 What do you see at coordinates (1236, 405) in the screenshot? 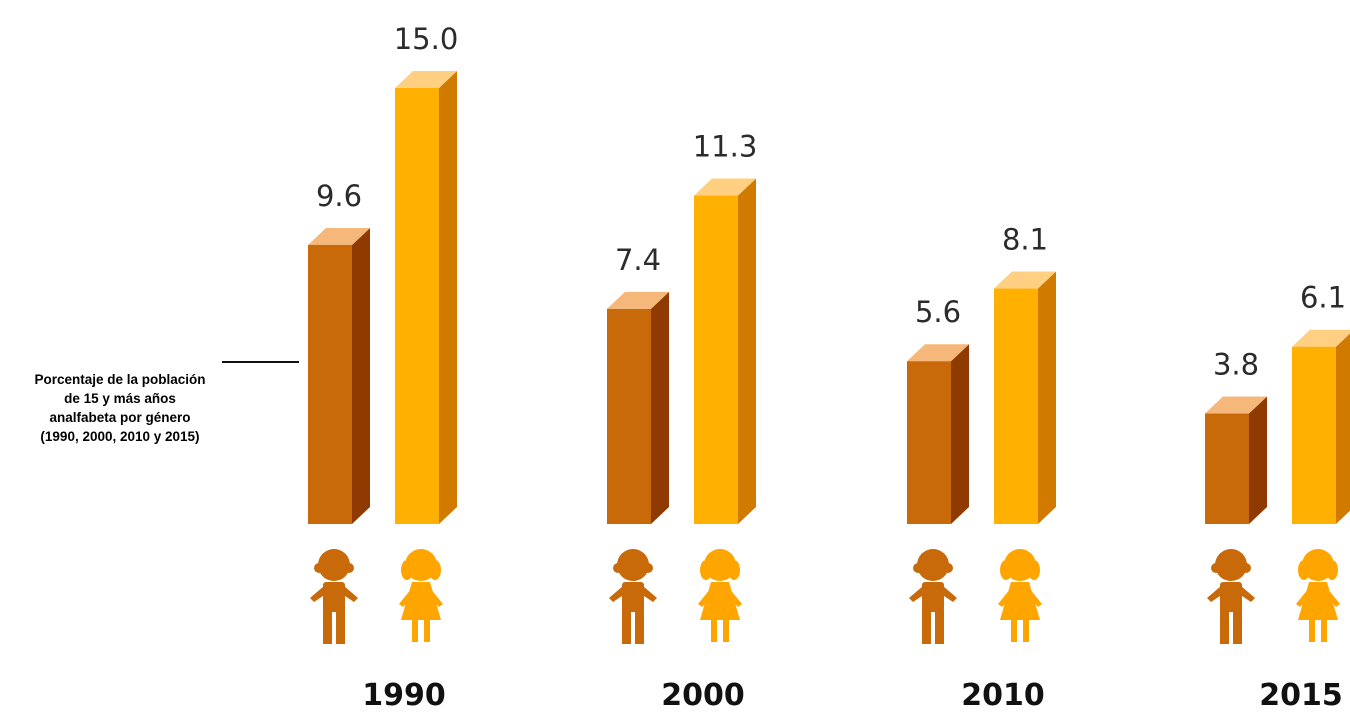
I see `bar-men-2015-top` at bounding box center [1236, 405].